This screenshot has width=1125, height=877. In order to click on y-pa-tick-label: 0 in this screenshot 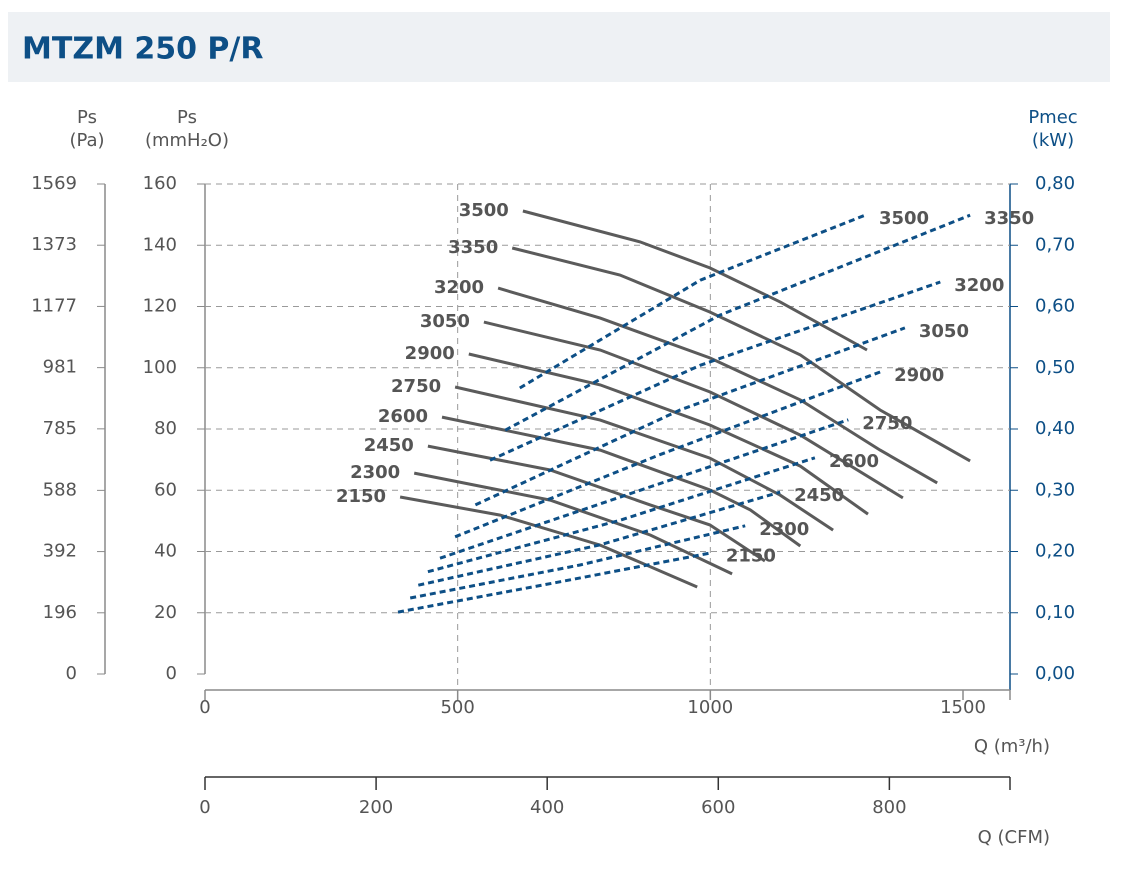, I will do `click(71, 673)`.